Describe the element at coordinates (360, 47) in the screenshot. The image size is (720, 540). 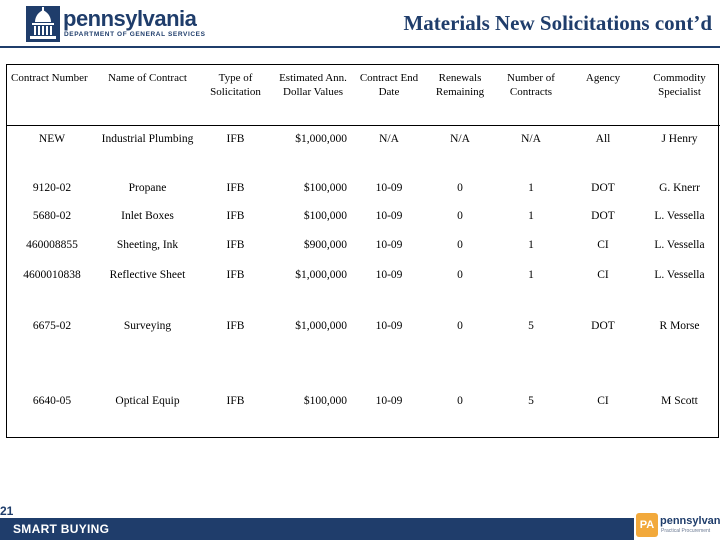
I see `header-divider` at that location.